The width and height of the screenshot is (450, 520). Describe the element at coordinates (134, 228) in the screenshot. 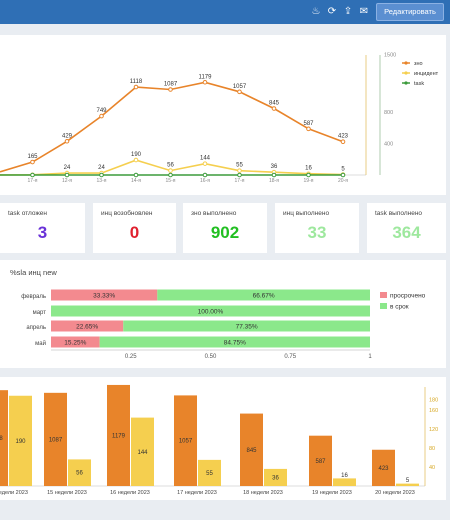

I see `kpi-tile: инц возобновлен 0` at that location.